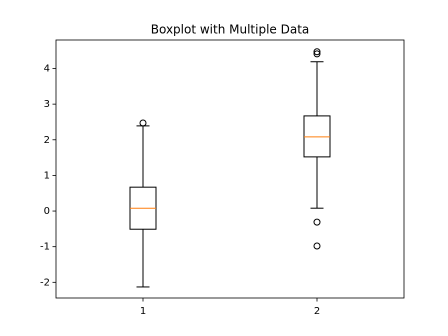  I want to click on chart-title: Boxplot with Multiple Data, so click(230, 30).